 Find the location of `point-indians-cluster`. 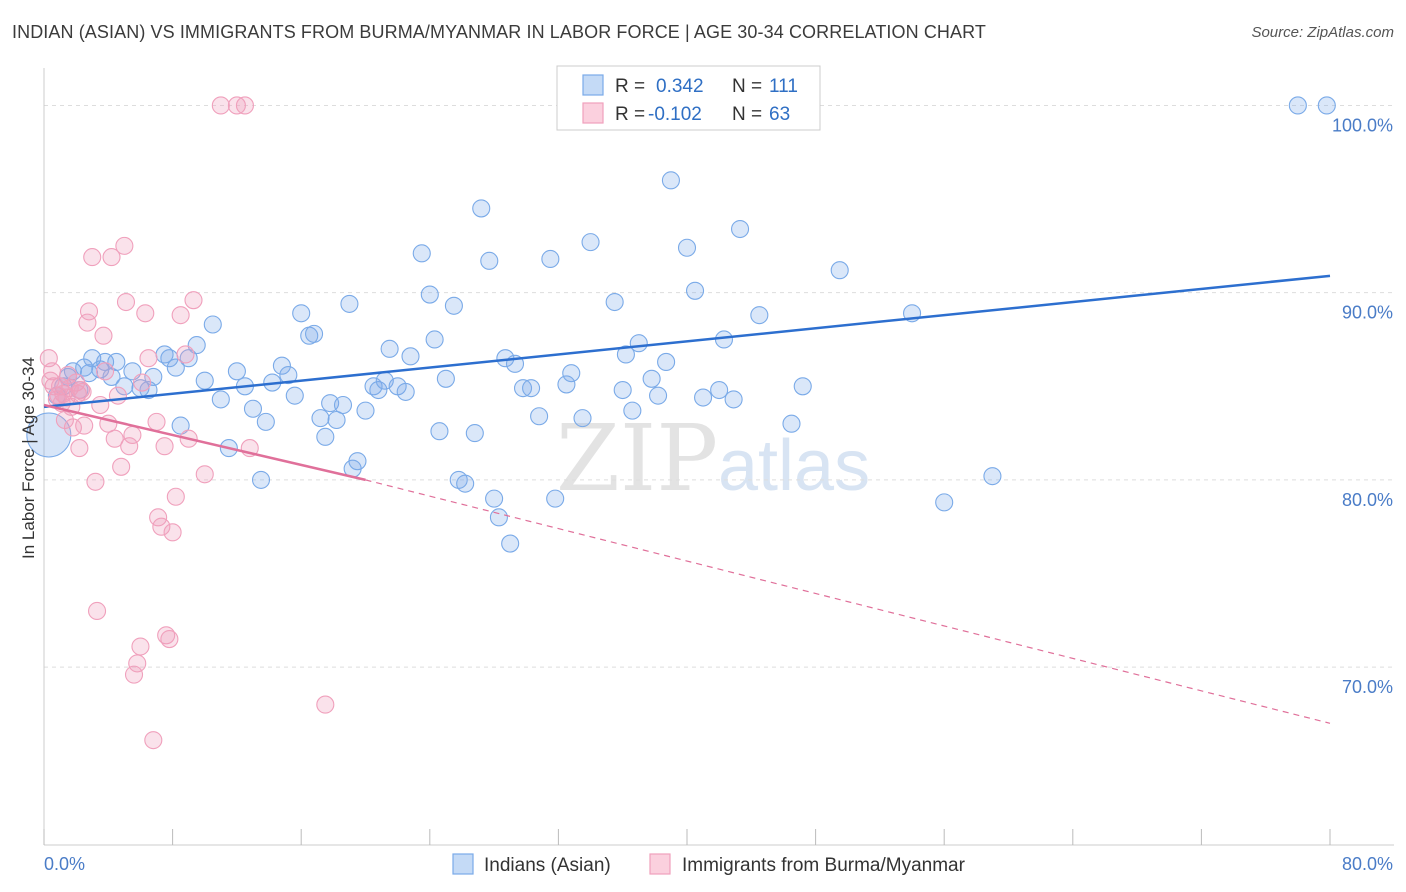

point-indians-cluster is located at coordinates (49, 435).